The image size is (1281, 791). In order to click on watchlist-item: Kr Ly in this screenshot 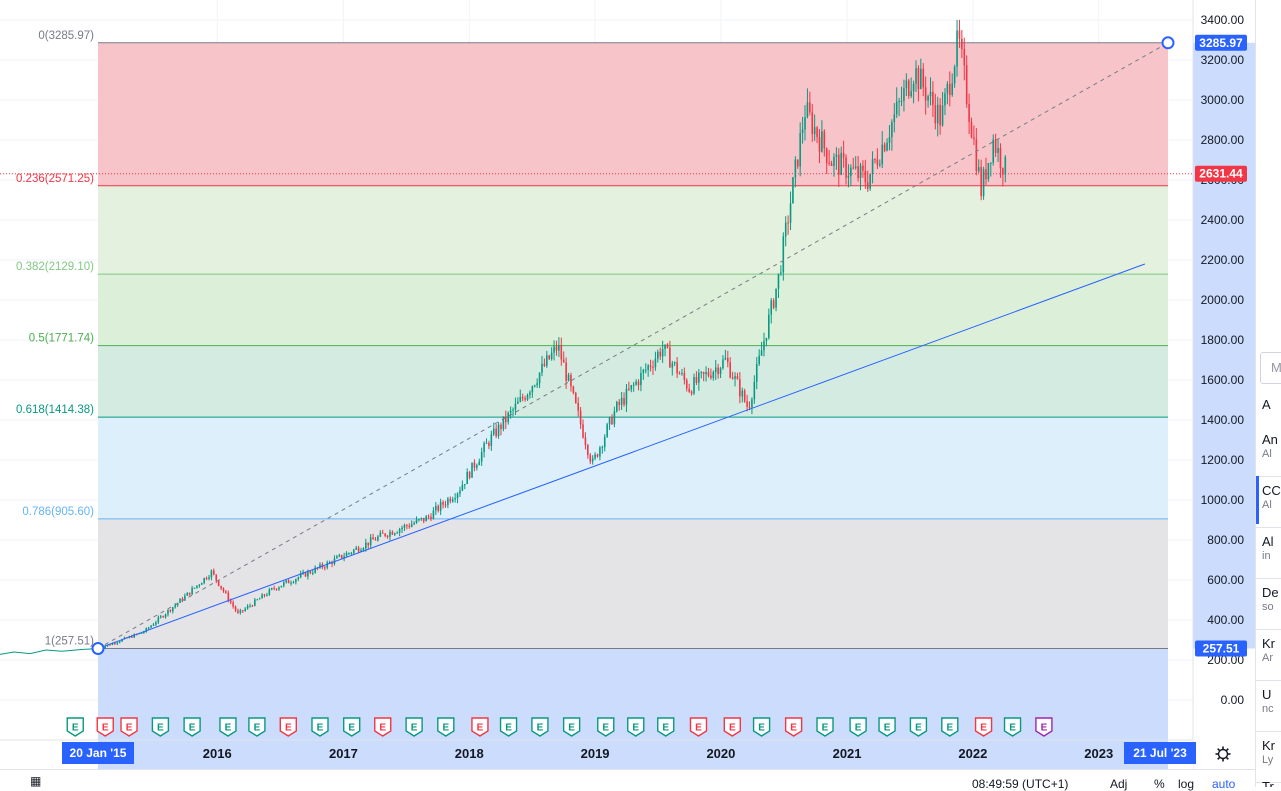, I will do `click(1271, 753)`.